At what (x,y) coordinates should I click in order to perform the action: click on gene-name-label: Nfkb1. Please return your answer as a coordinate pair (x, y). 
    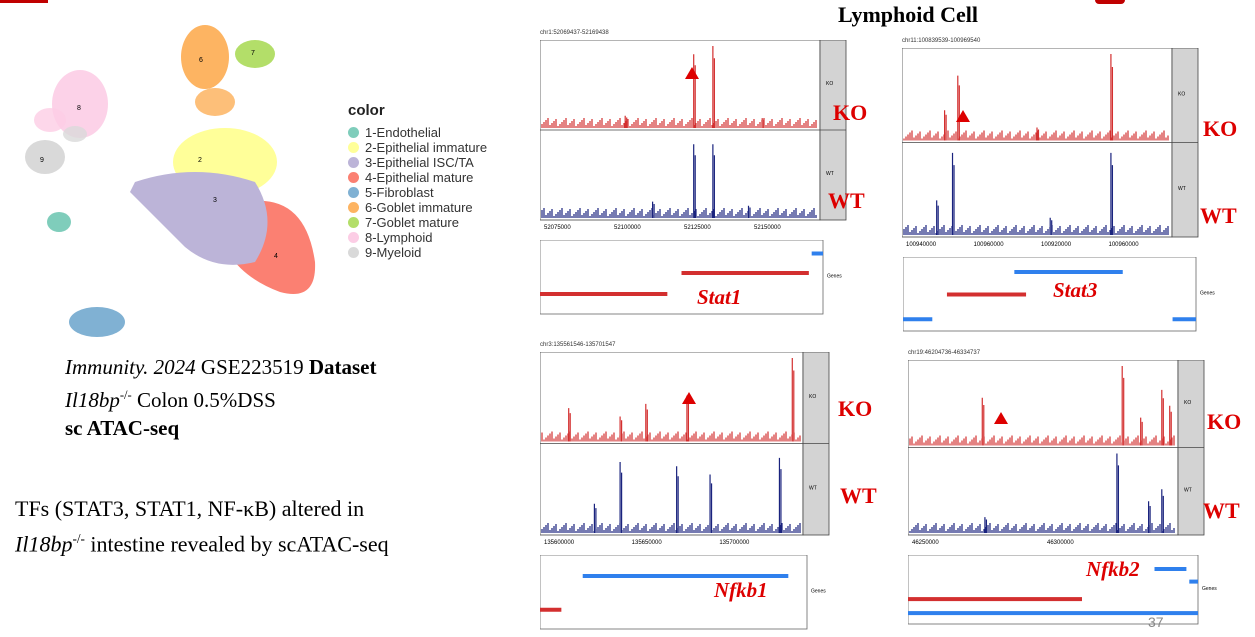
    Looking at the image, I should click on (741, 590).